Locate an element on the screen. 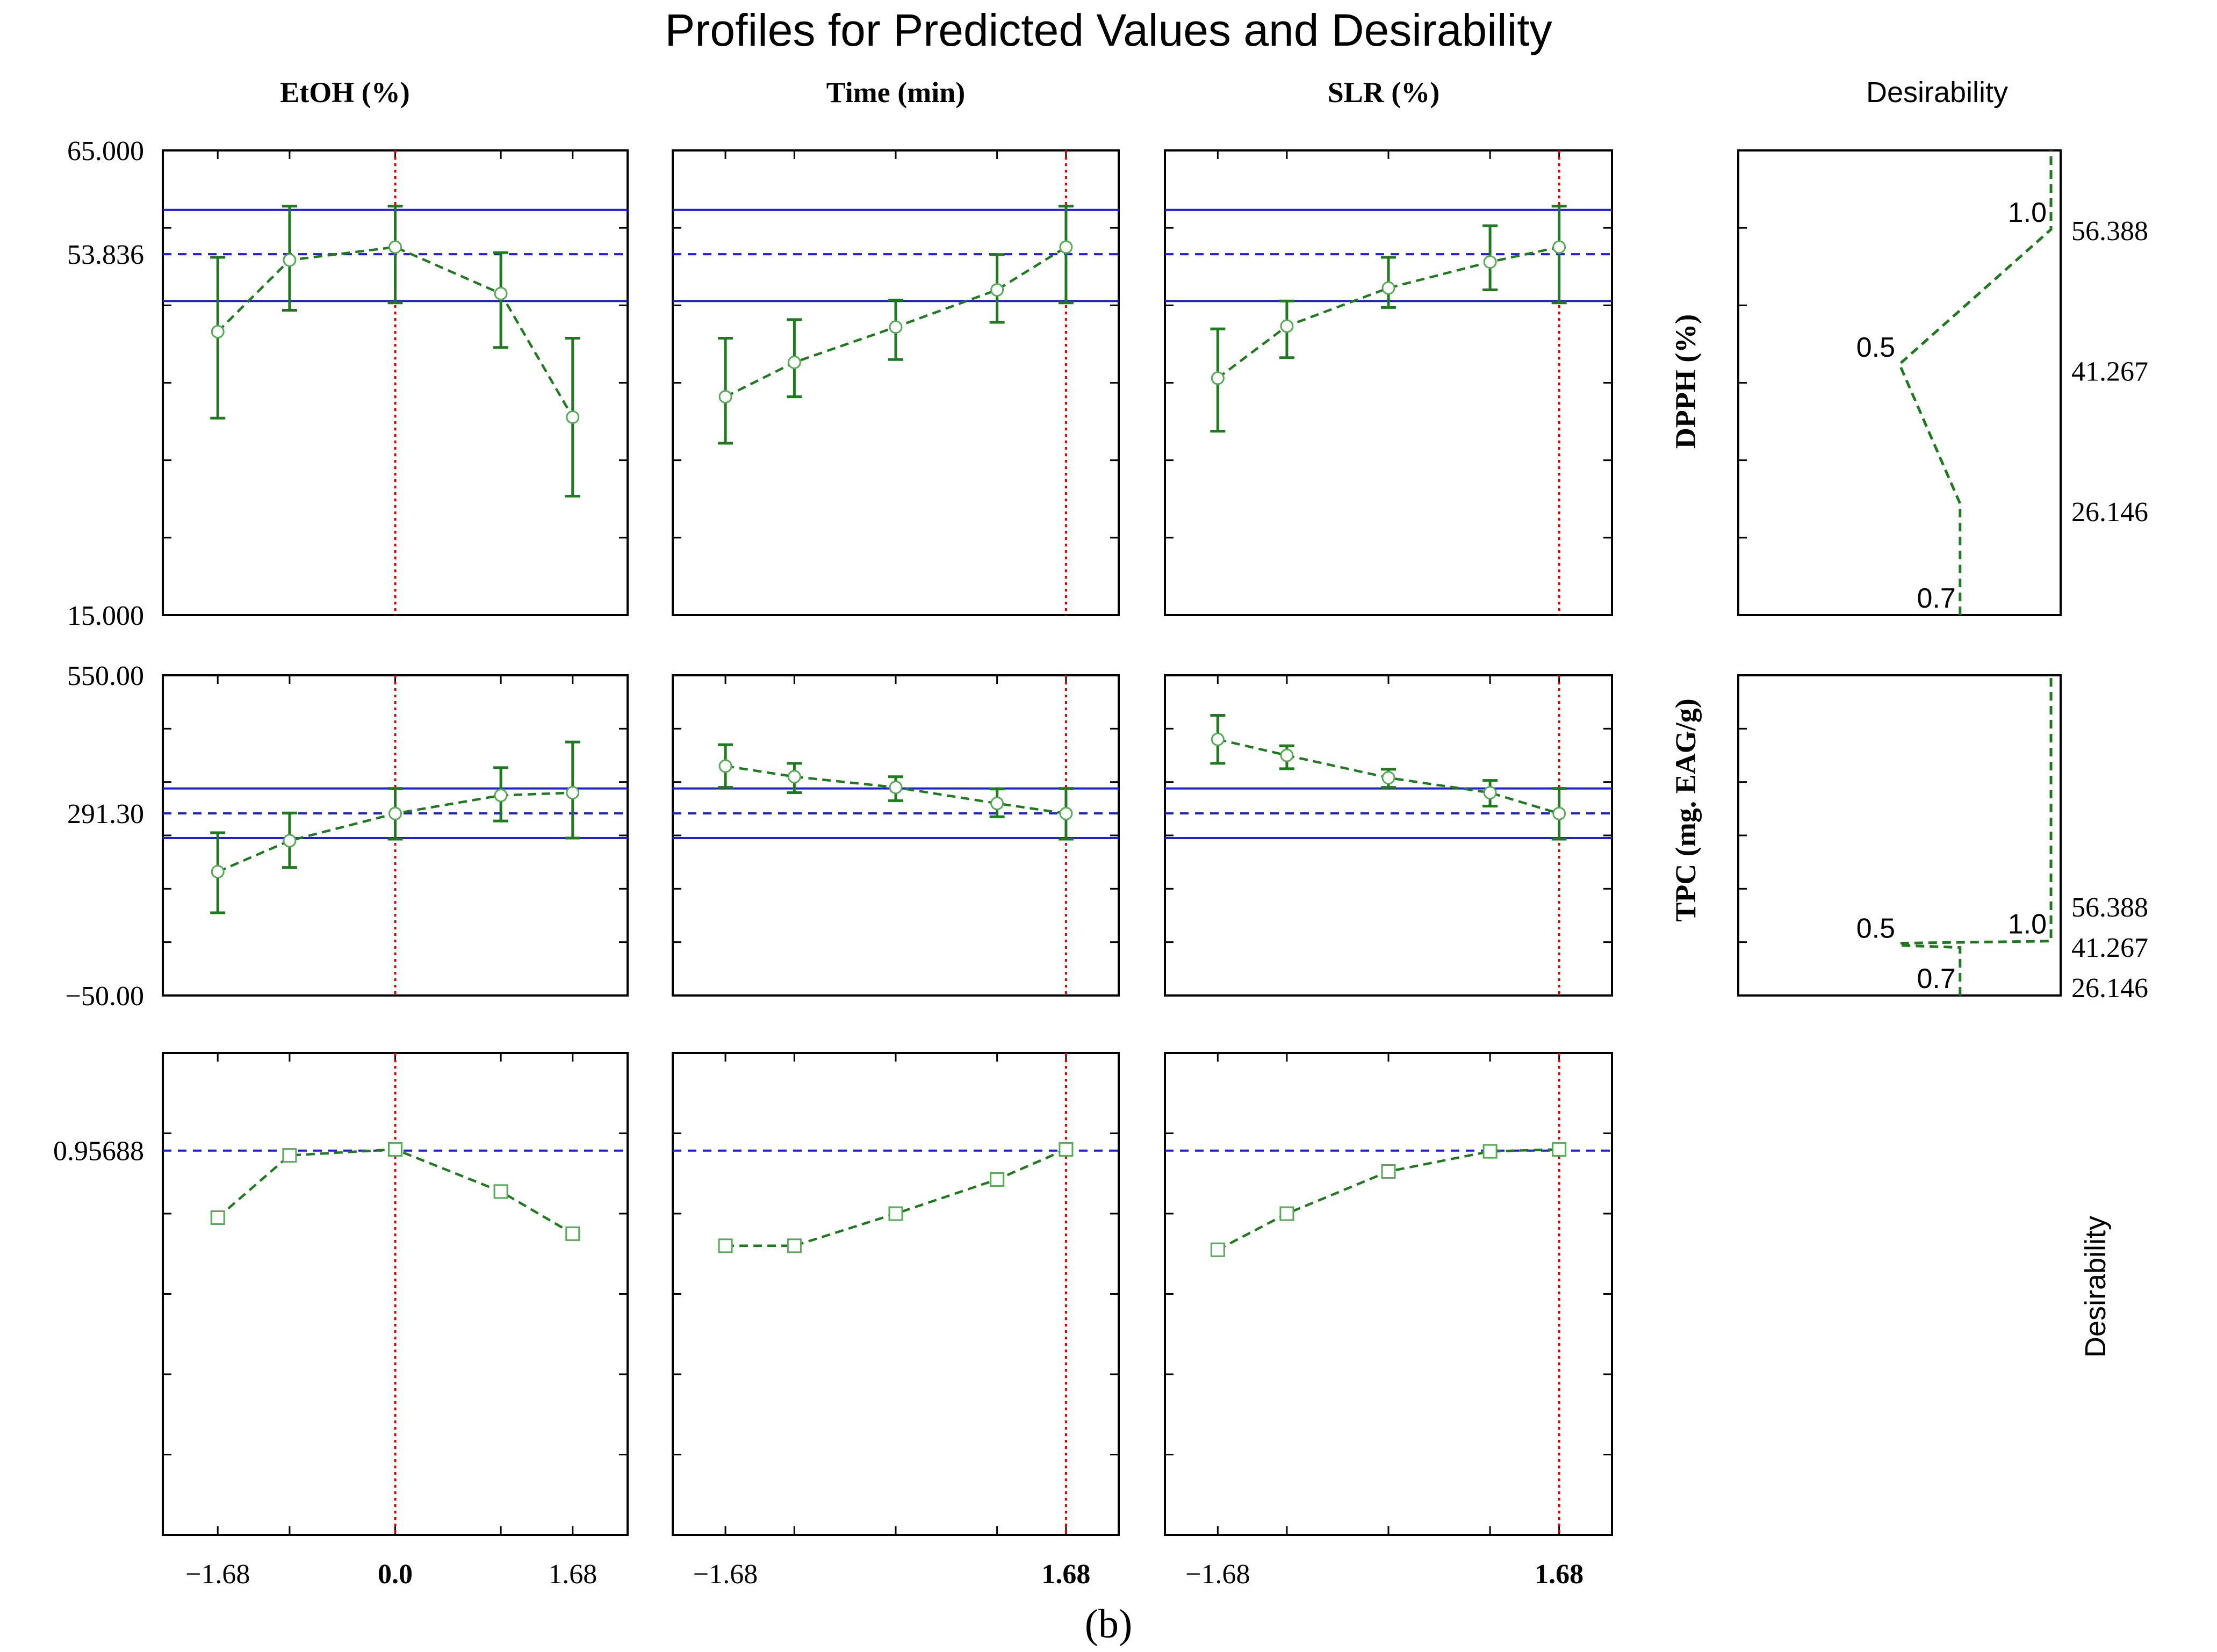 The width and height of the screenshot is (2217, 1652). desirability-annotation: 0.5 is located at coordinates (1875, 928).